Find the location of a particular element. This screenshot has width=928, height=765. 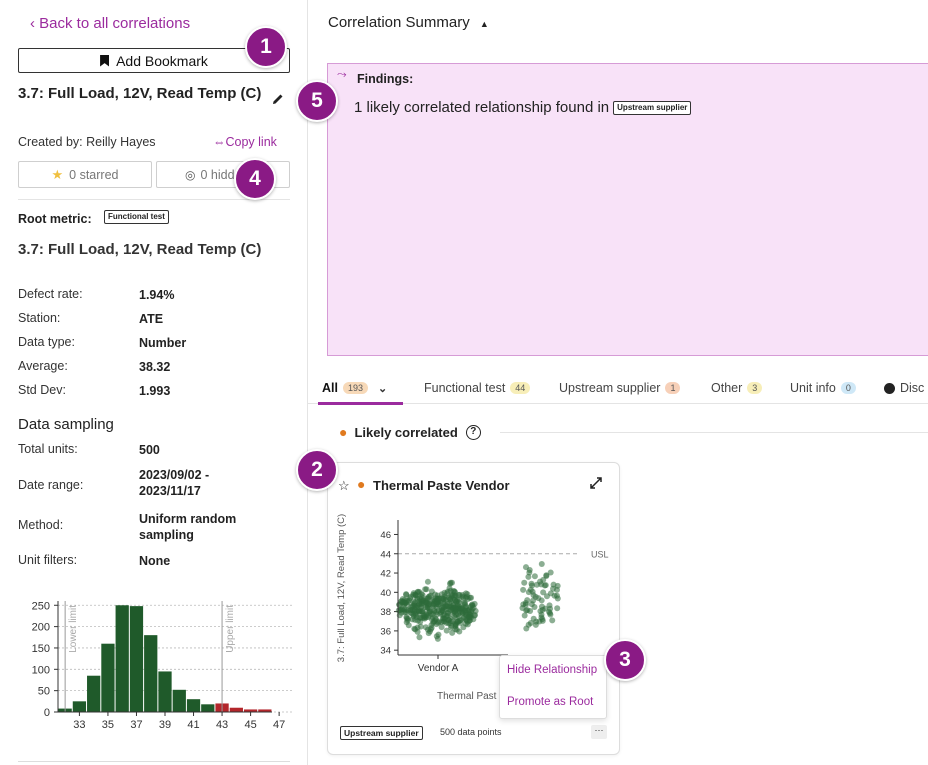

y-tick-label: 44 is located at coordinates (385, 554).